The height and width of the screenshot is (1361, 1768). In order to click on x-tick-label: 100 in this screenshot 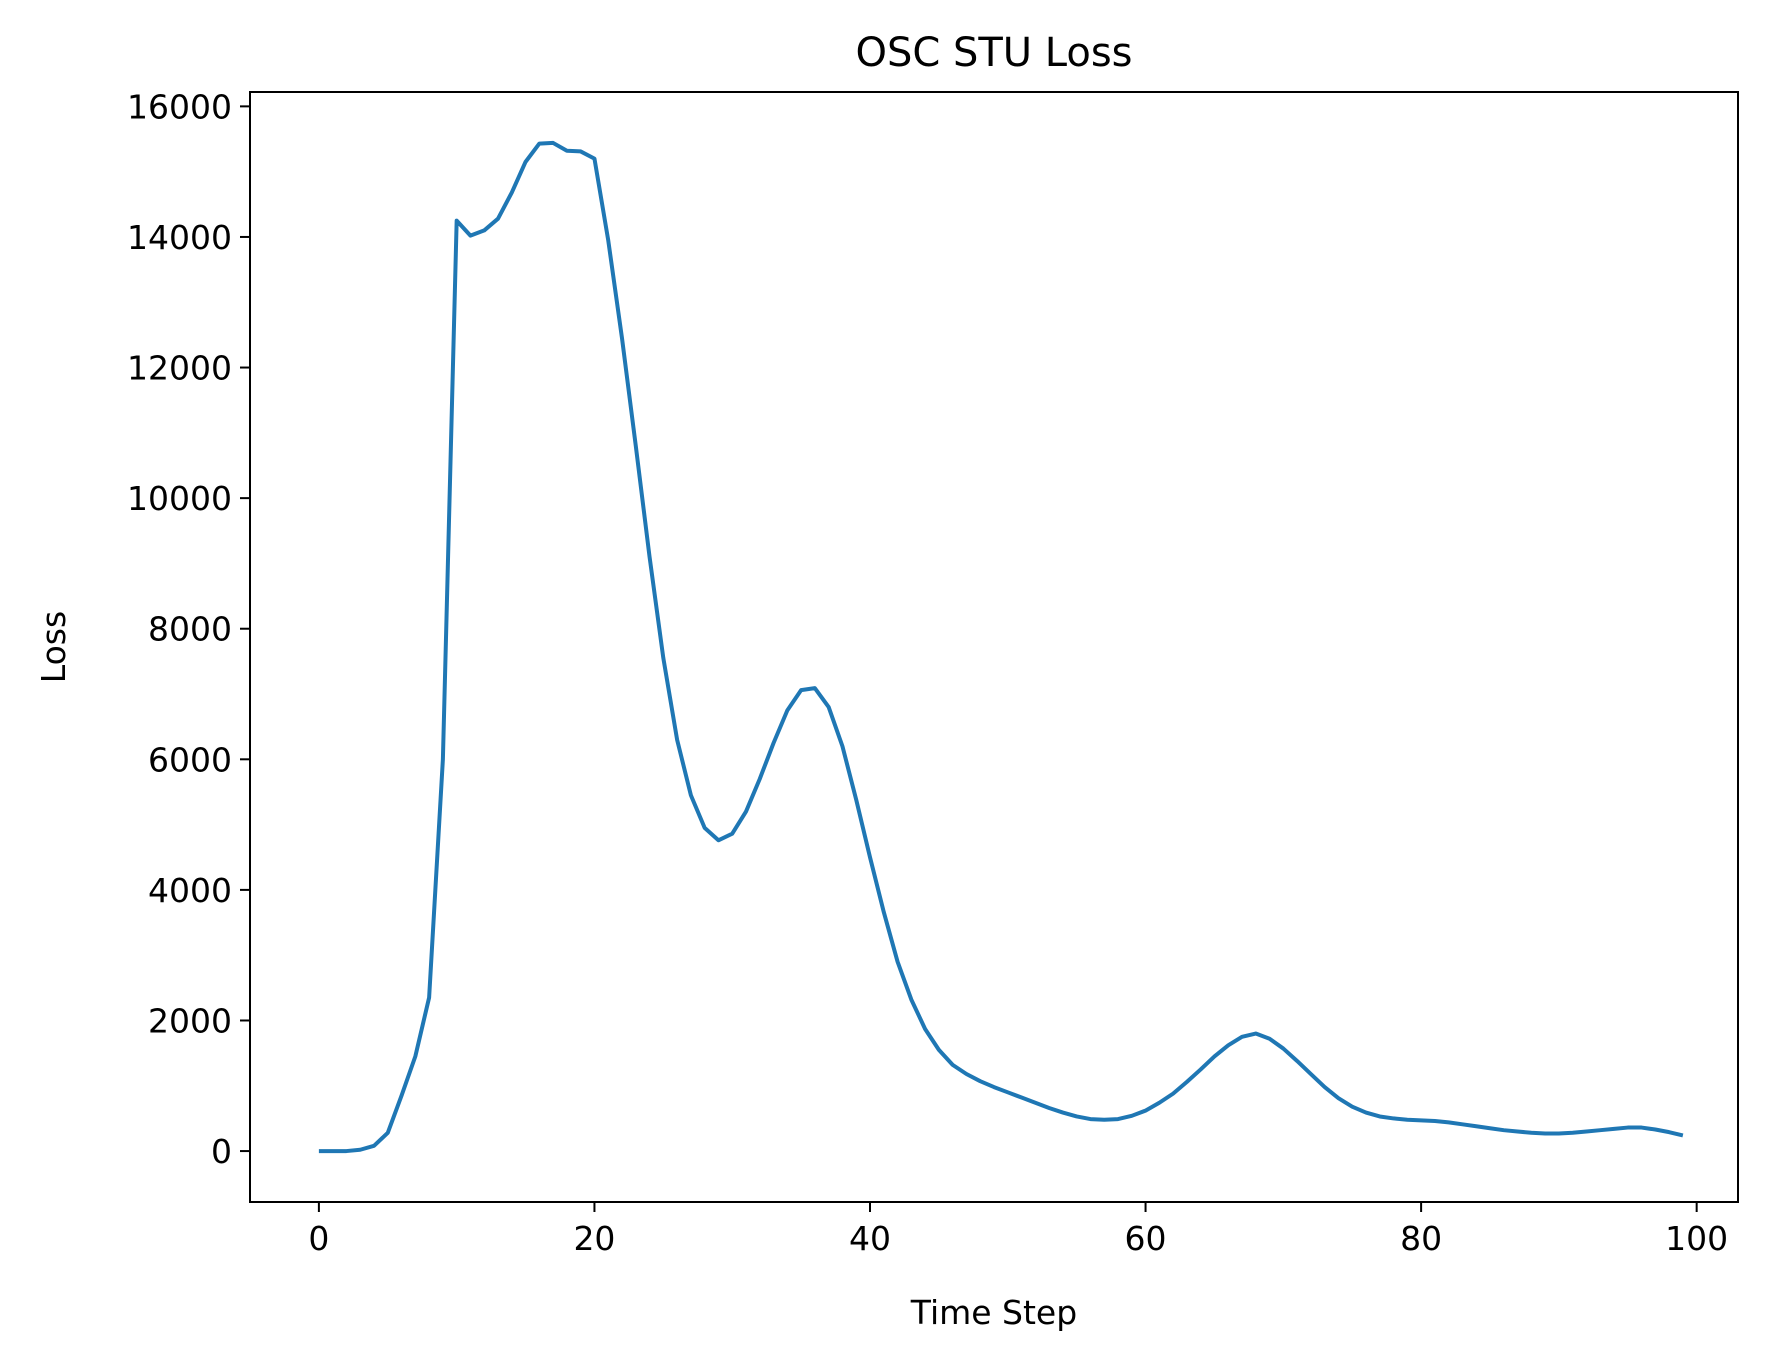, I will do `click(1696, 1238)`.